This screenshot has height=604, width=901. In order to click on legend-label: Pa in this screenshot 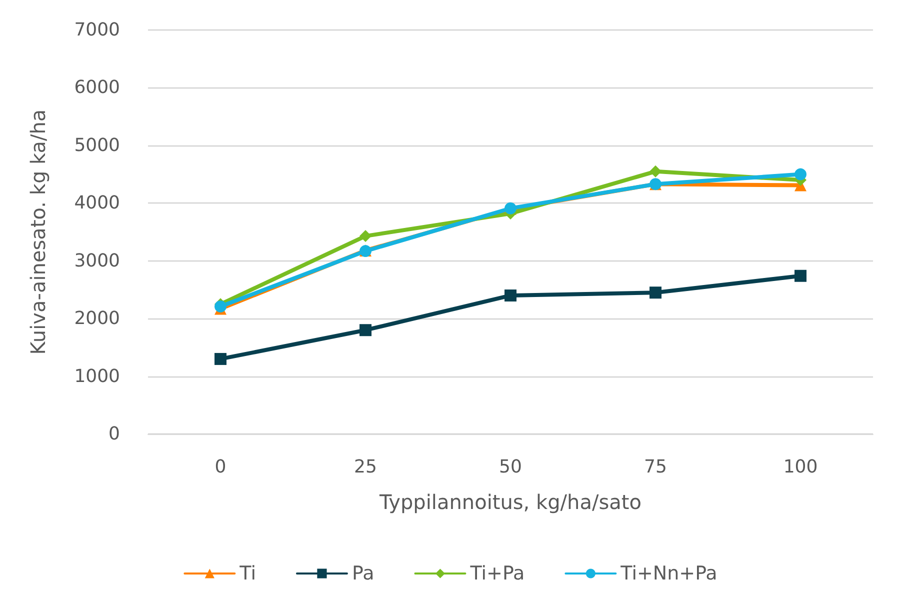, I will do `click(363, 573)`.